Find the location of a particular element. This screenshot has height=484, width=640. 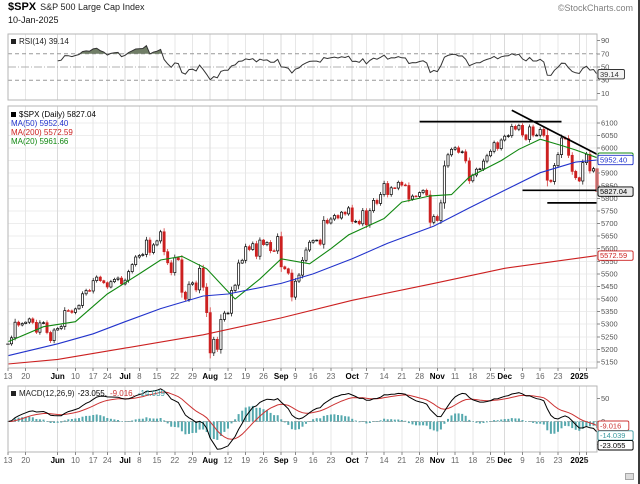

chart-header: $SPX S&P 500 Large Cap Index is located at coordinates (76, 7).